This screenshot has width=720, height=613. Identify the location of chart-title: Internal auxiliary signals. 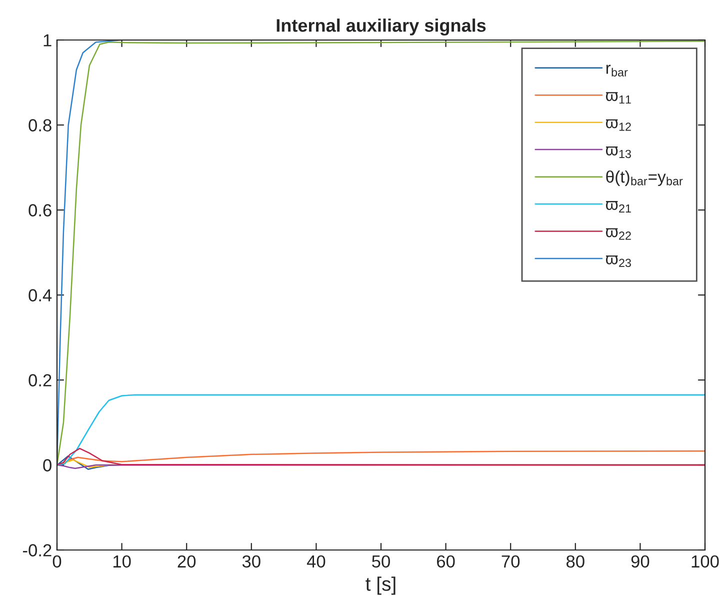
(381, 27).